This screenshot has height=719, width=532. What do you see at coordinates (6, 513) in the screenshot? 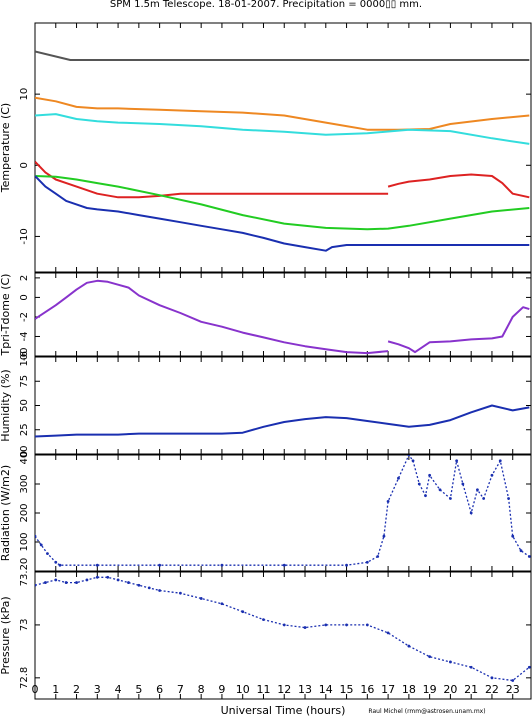
I see `y-axis-label: Radiation (W/m2)` at bounding box center [6, 513].